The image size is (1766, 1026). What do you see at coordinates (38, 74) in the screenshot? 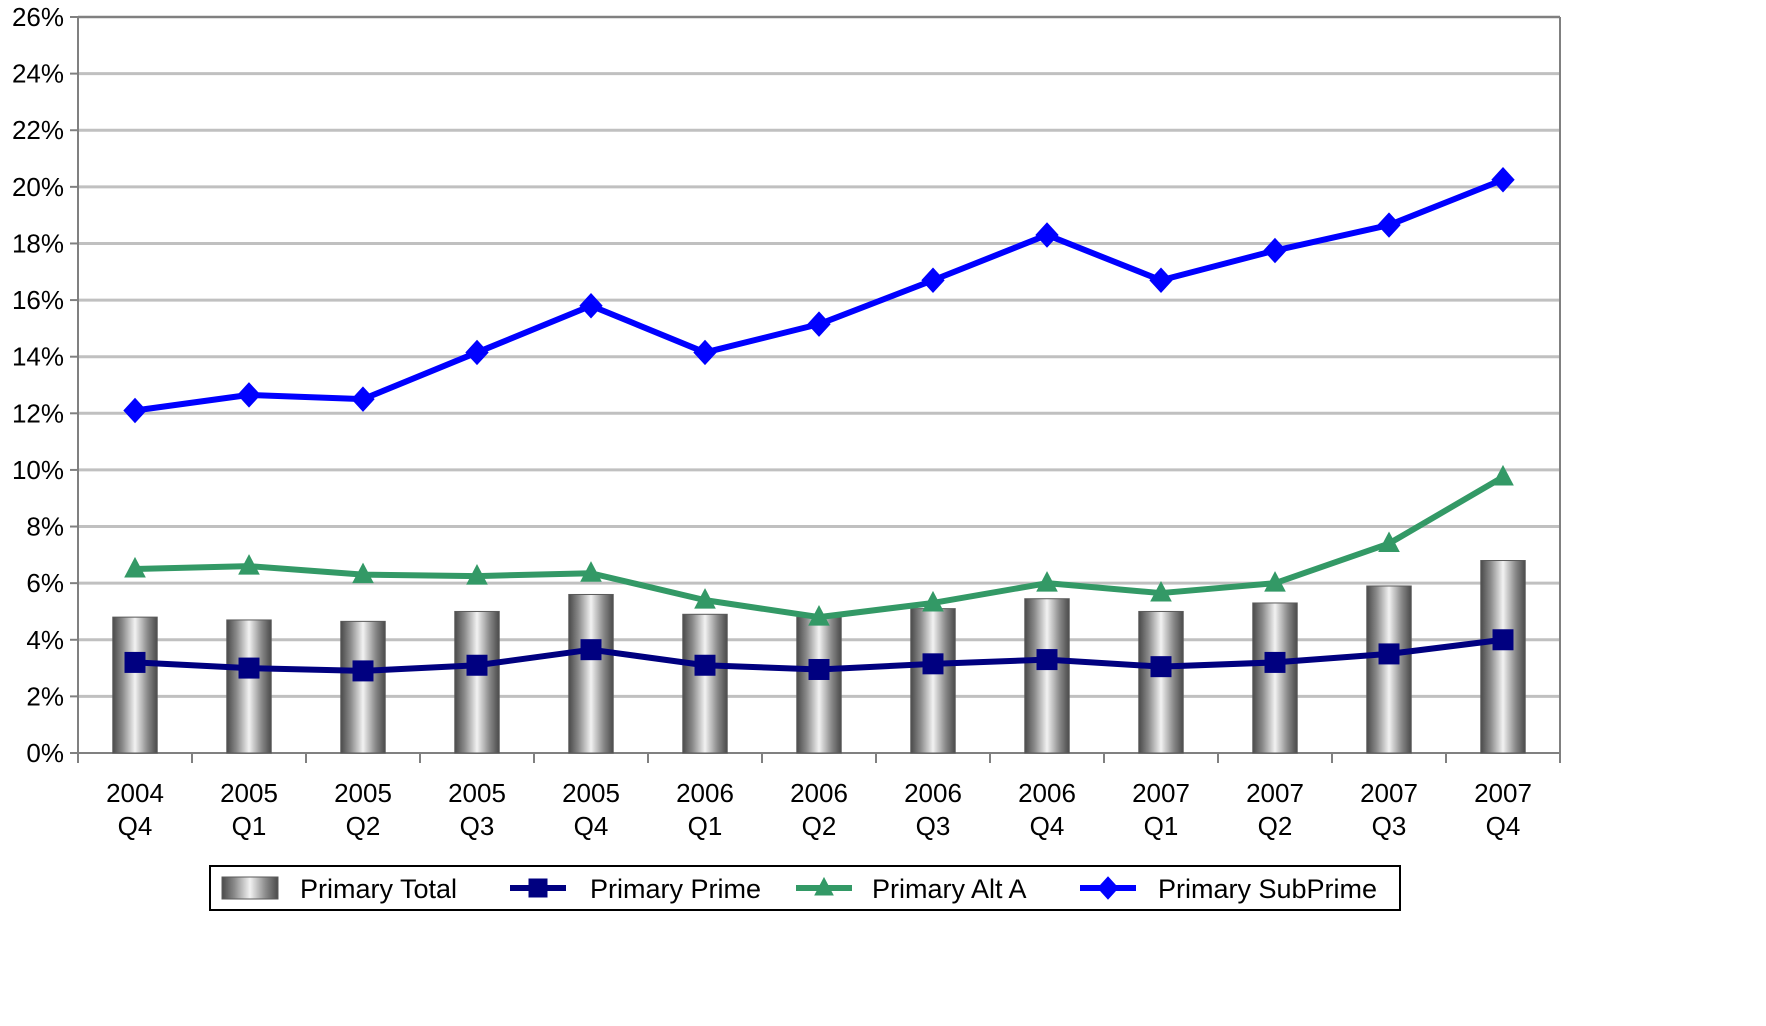
I see `y-tick-label: 24%` at bounding box center [38, 74].